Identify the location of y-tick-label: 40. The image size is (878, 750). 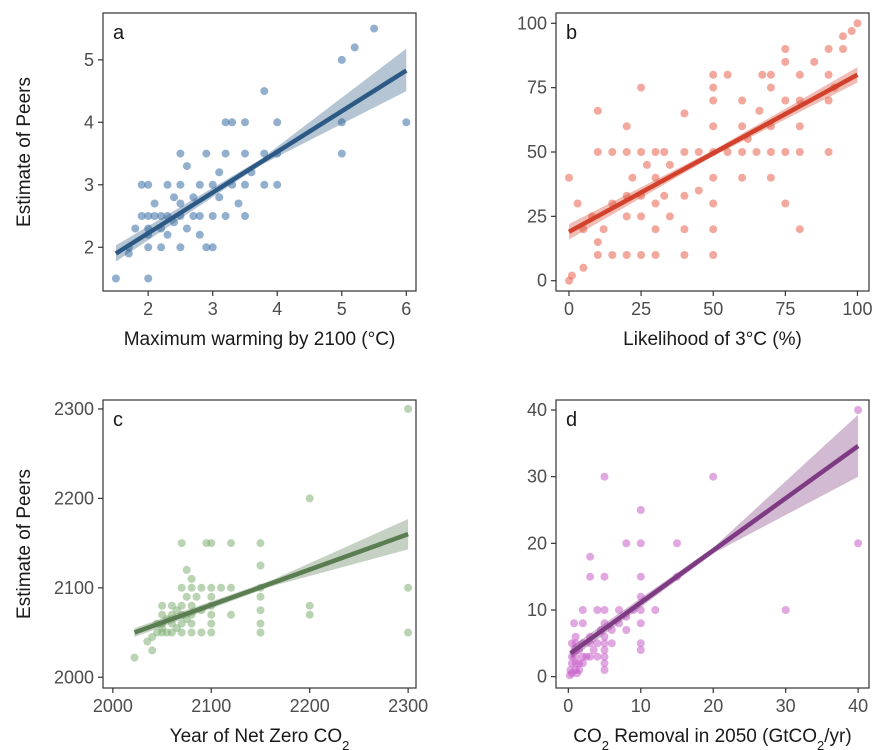
(537, 410).